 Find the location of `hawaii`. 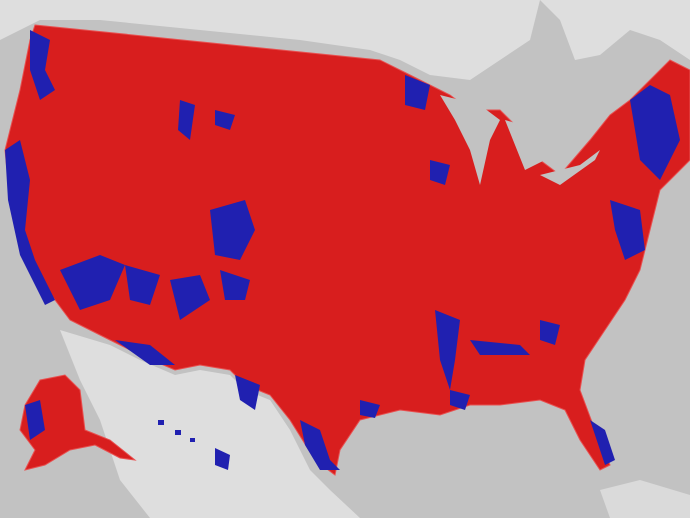

hawaii is located at coordinates (194, 445).